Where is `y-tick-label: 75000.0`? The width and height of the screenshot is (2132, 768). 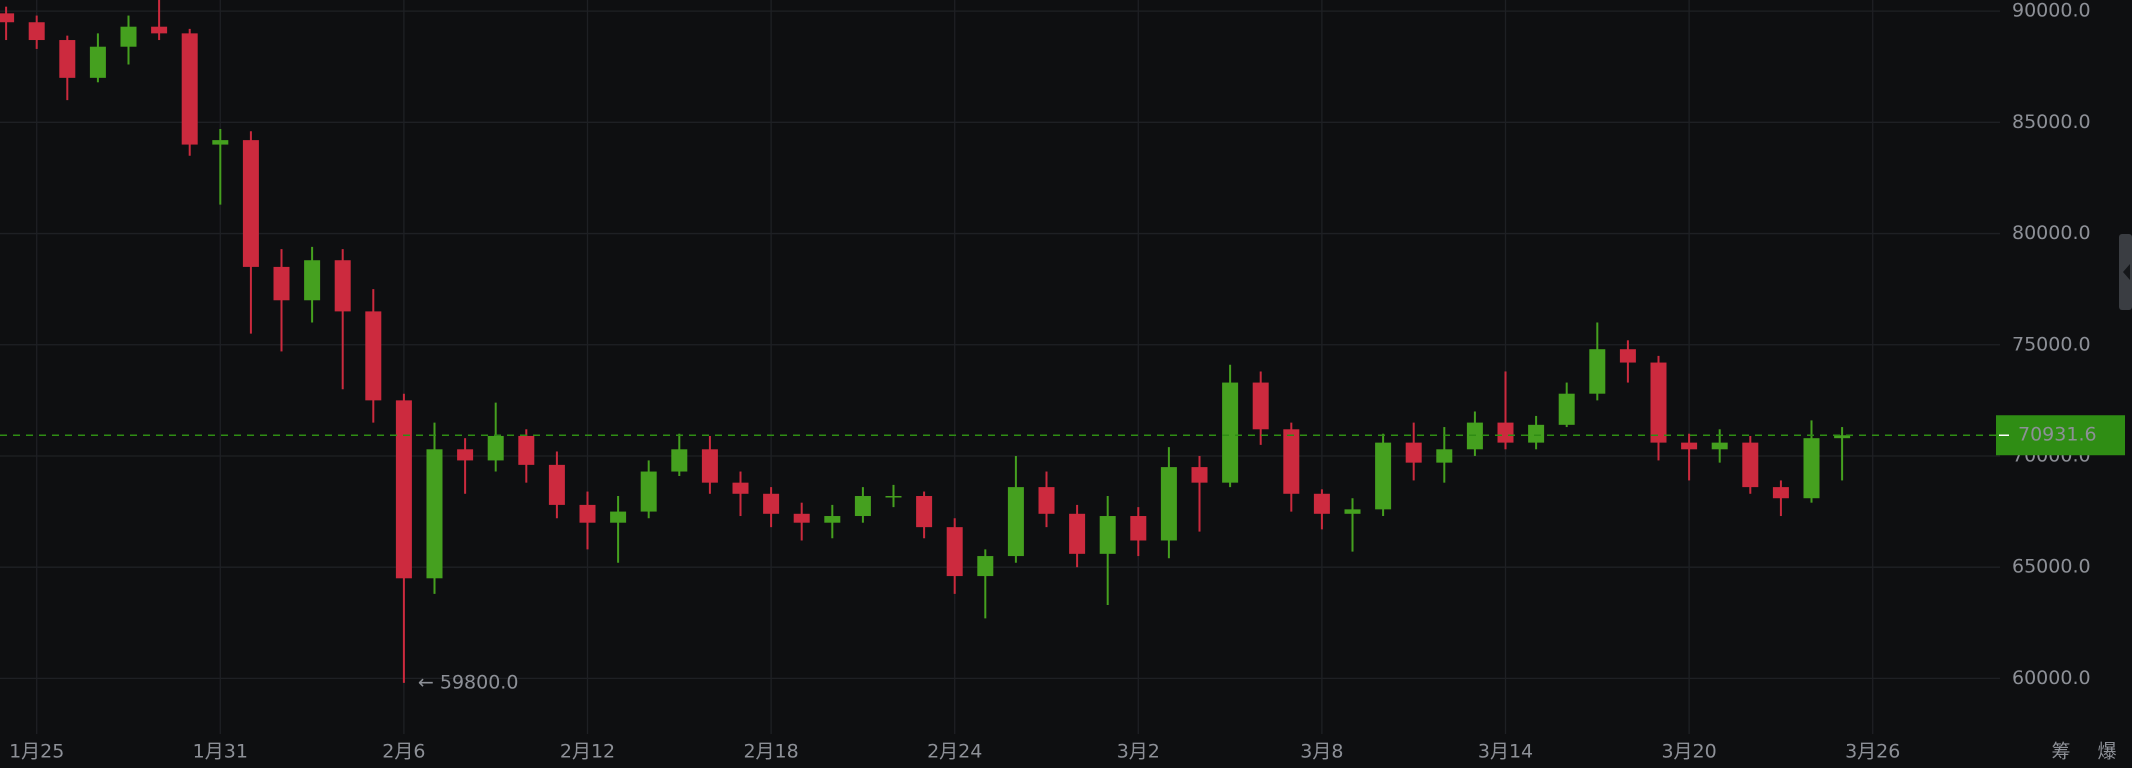 y-tick-label: 75000.0 is located at coordinates (2051, 344).